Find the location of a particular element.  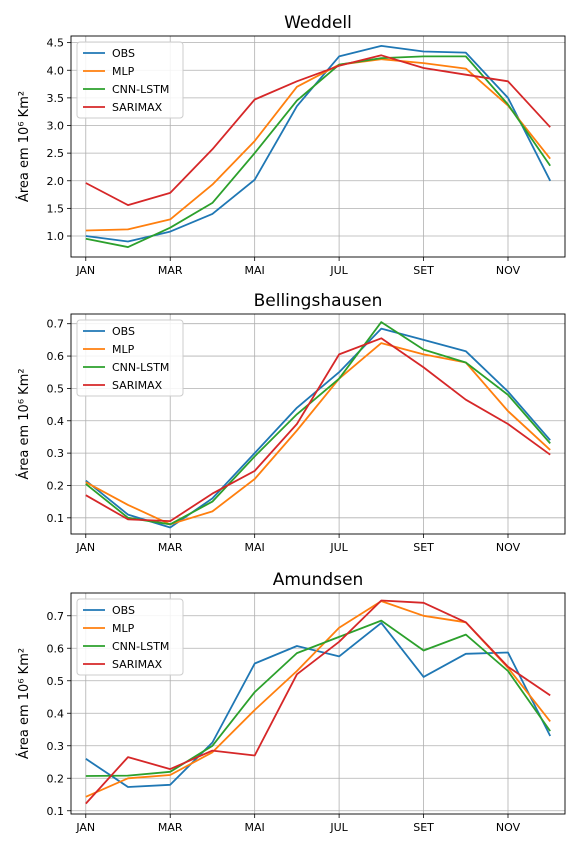

chart-title: Amundsen is located at coordinates (318, 580).